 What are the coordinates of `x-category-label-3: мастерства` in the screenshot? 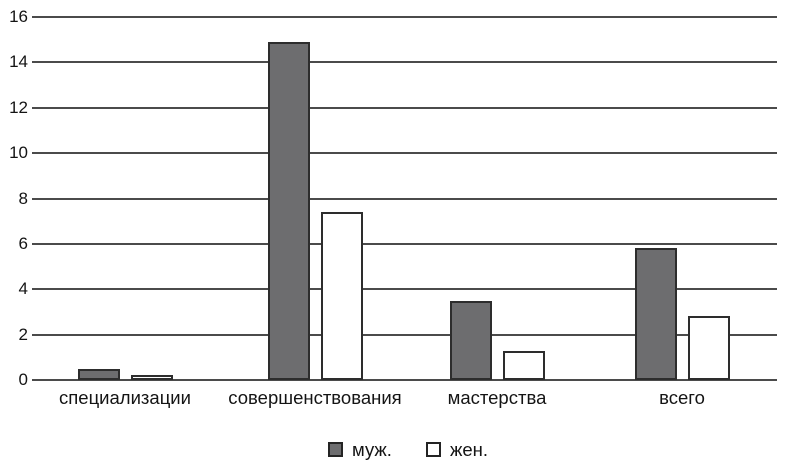 It's located at (497, 397).